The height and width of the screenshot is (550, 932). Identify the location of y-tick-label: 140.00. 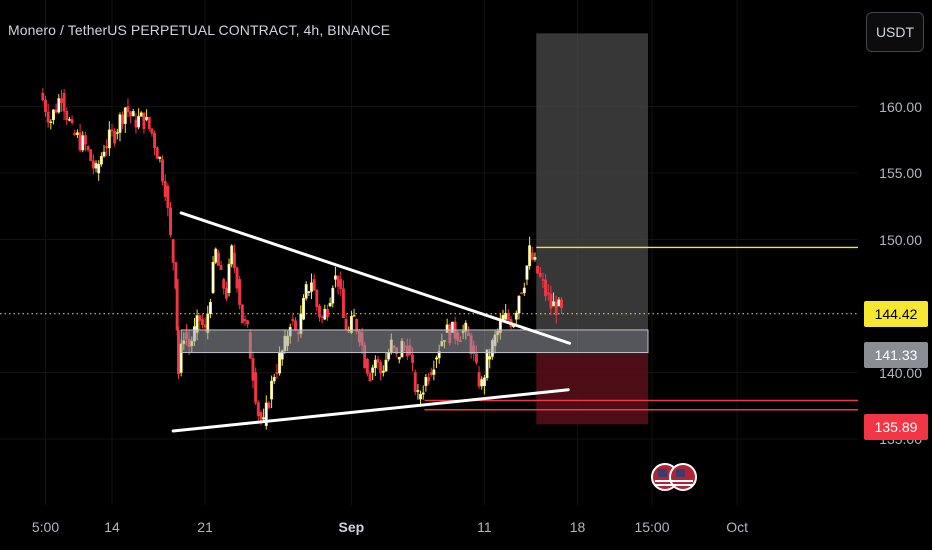
(900, 372).